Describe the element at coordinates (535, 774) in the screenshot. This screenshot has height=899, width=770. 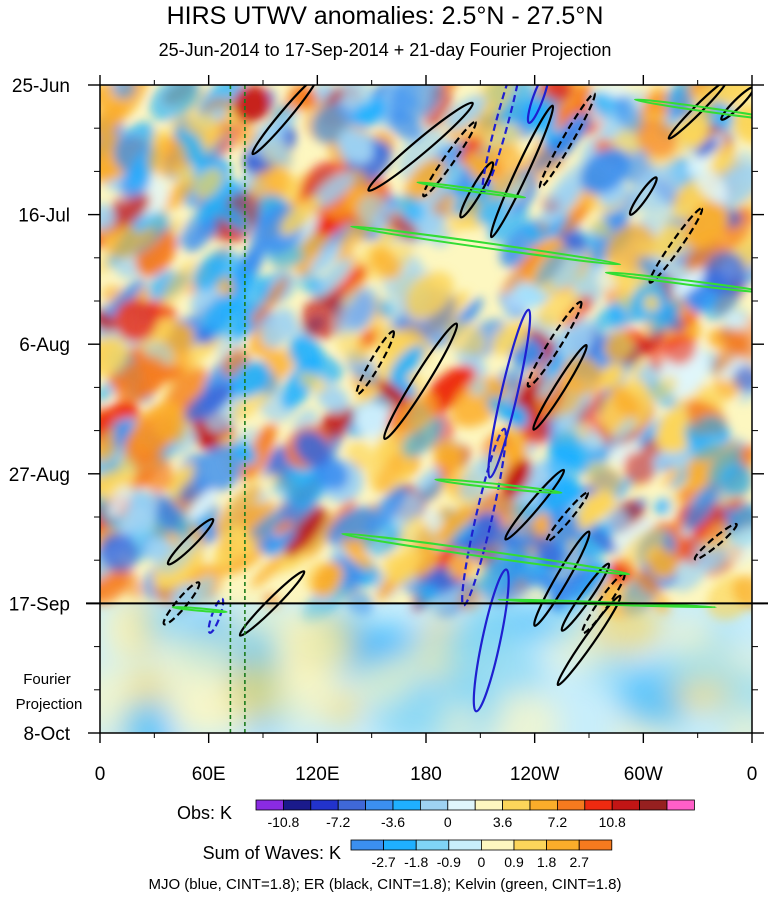
I see `x-tick-label: 120W` at that location.